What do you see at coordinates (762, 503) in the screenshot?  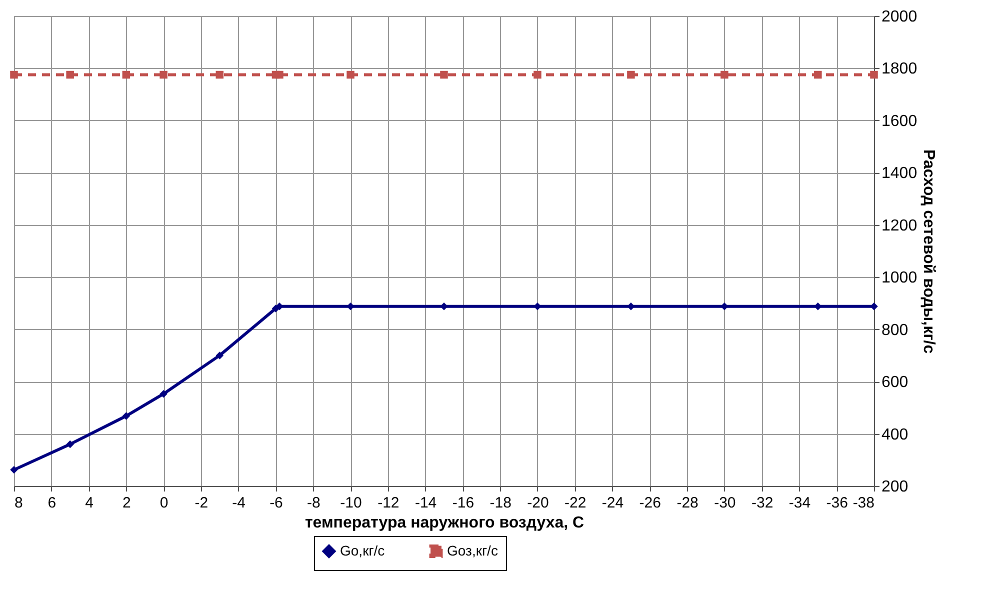 I see `x-tick-label: -32` at bounding box center [762, 503].